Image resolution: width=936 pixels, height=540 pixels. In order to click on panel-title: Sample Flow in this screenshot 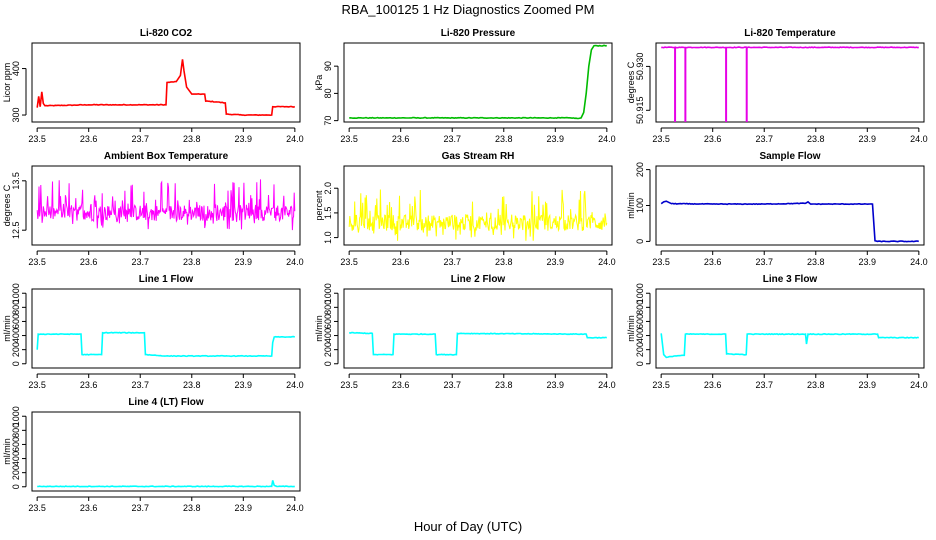, I will do `click(789, 156)`.